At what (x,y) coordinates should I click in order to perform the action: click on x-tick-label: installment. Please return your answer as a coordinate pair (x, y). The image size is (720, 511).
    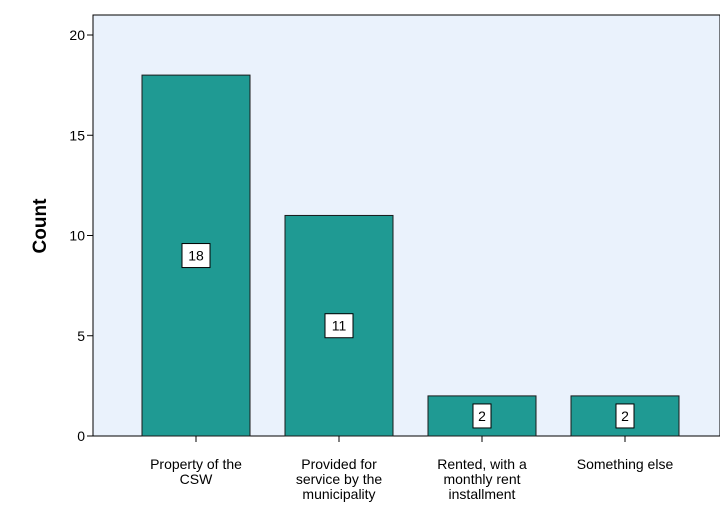
    Looking at the image, I should click on (482, 494).